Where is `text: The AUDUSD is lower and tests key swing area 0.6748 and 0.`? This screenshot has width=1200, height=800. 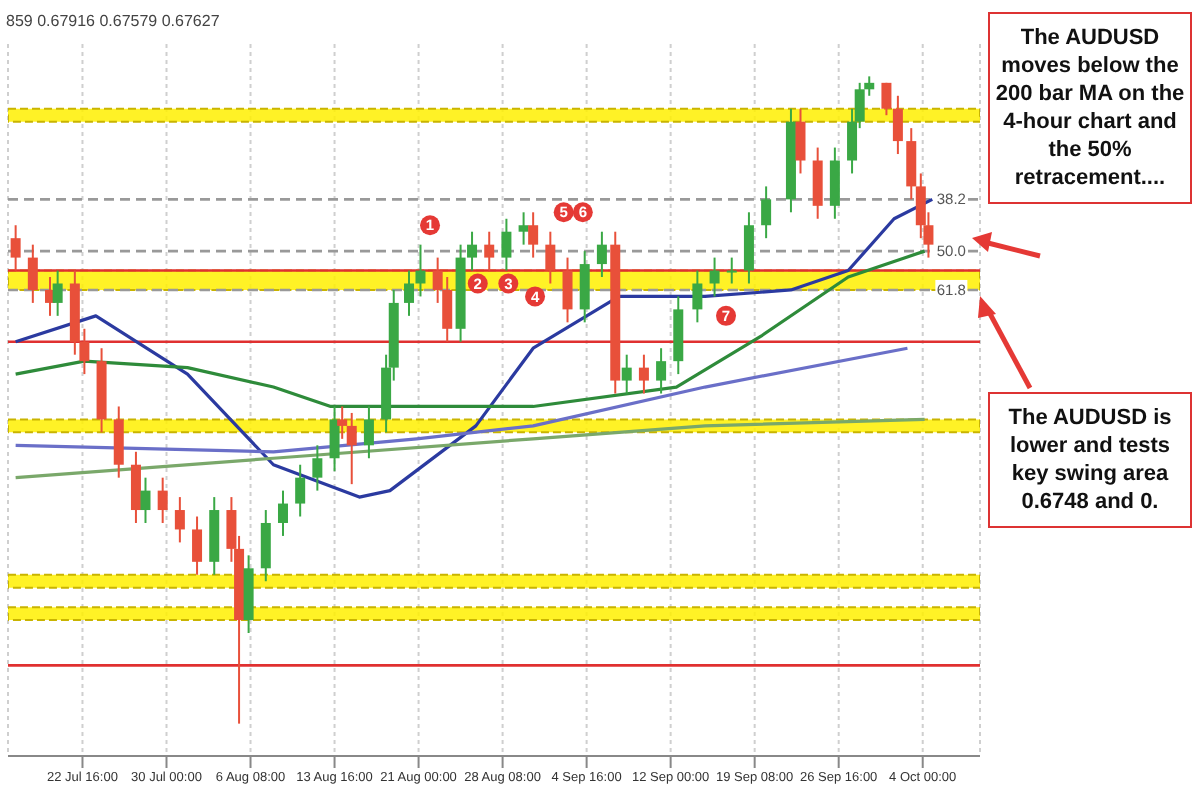
text: The AUDUSD is lower and tests key swing area 0.6748 and 0. is located at coordinates (1090, 460).